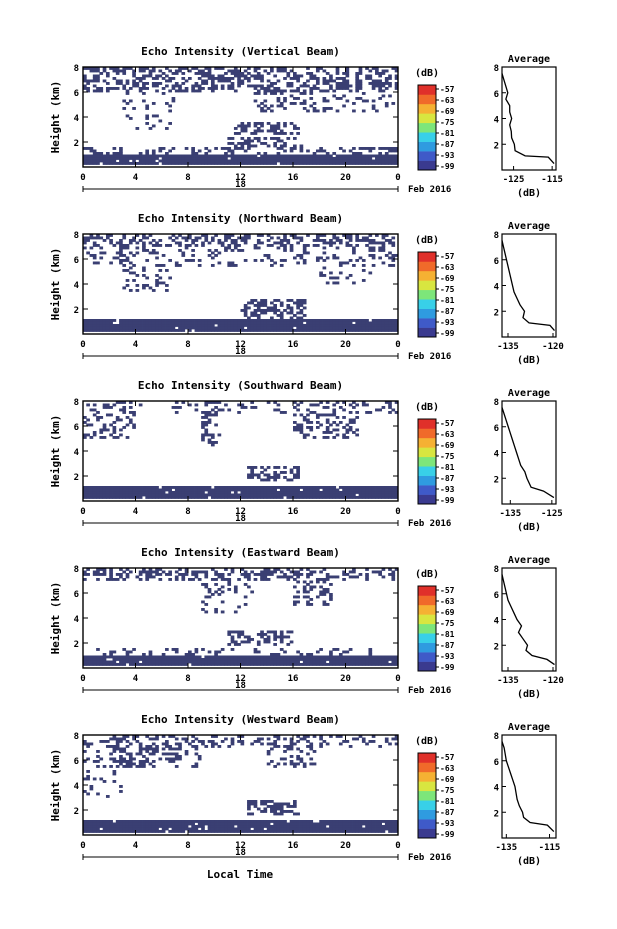  I want to click on day-label: 18, so click(240, 853).